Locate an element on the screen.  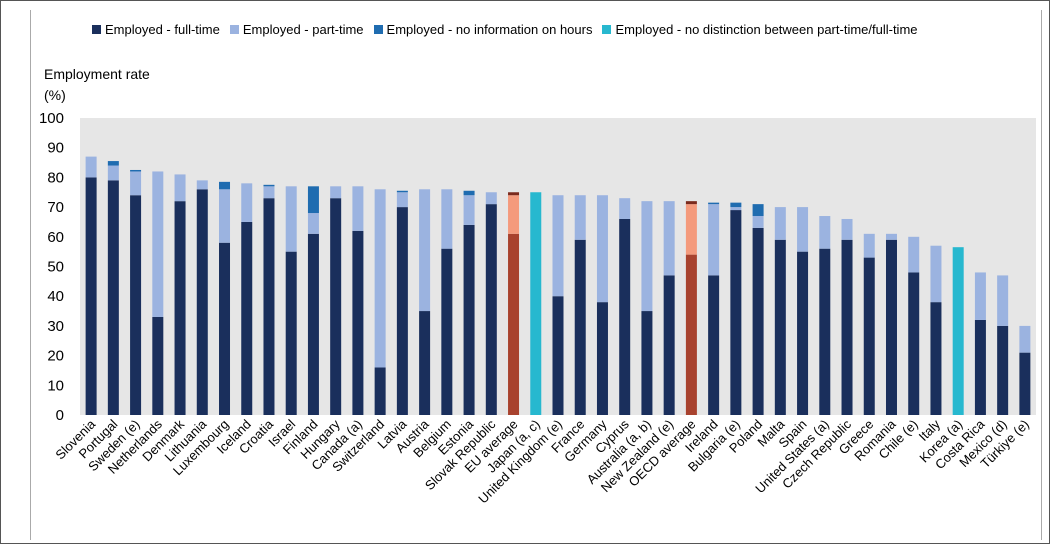
y-tick-label: 30 is located at coordinates (55, 326).